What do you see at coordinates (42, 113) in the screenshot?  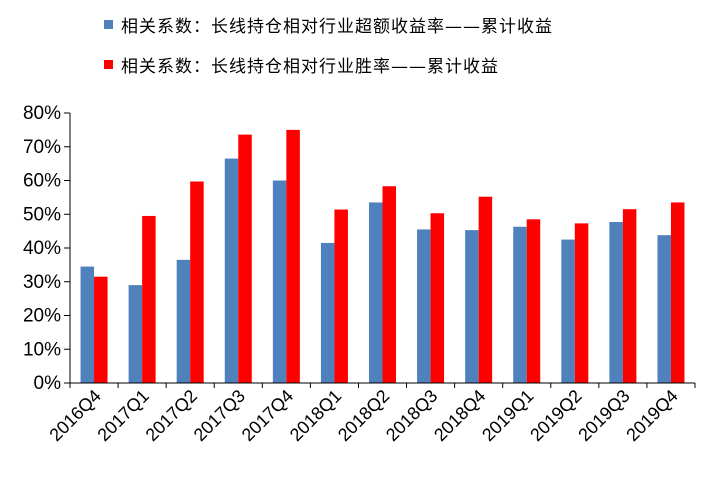 I see `y-tick-label: 80%` at bounding box center [42, 113].